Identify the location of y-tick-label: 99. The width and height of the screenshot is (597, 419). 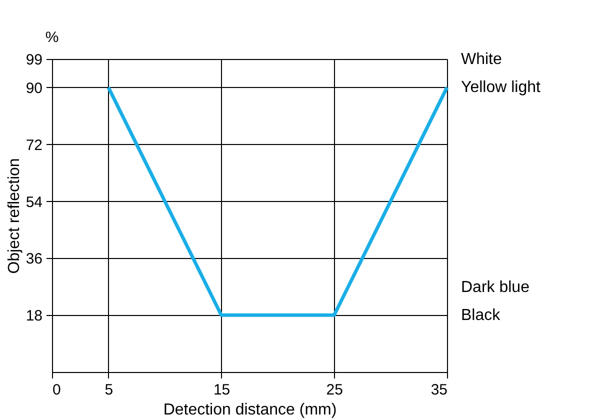
(34, 60).